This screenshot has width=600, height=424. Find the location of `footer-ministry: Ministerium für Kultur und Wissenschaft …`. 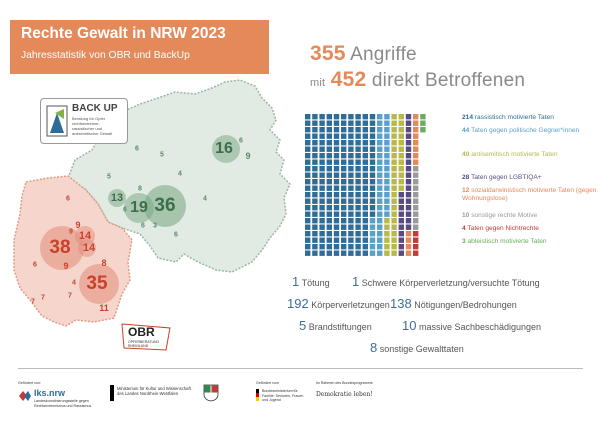

footer-ministry: Ministerium für Kultur und Wissenschaft … is located at coordinates (154, 391).